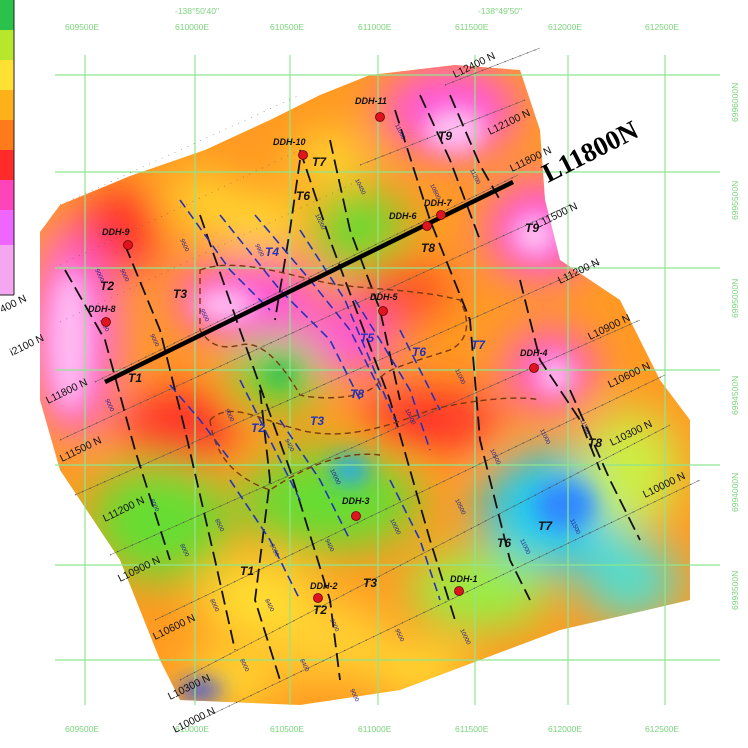 This screenshot has height=748, width=748. What do you see at coordinates (438, 203) in the screenshot?
I see `drill-hole-label: DDH-7` at bounding box center [438, 203].